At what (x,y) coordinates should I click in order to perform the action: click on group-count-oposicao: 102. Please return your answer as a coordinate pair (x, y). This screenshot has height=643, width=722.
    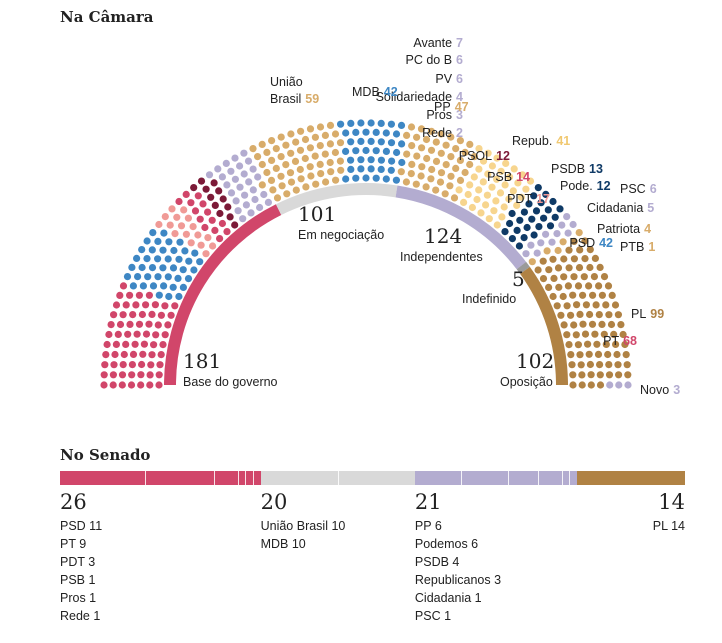
    Looking at the image, I should click on (535, 361).